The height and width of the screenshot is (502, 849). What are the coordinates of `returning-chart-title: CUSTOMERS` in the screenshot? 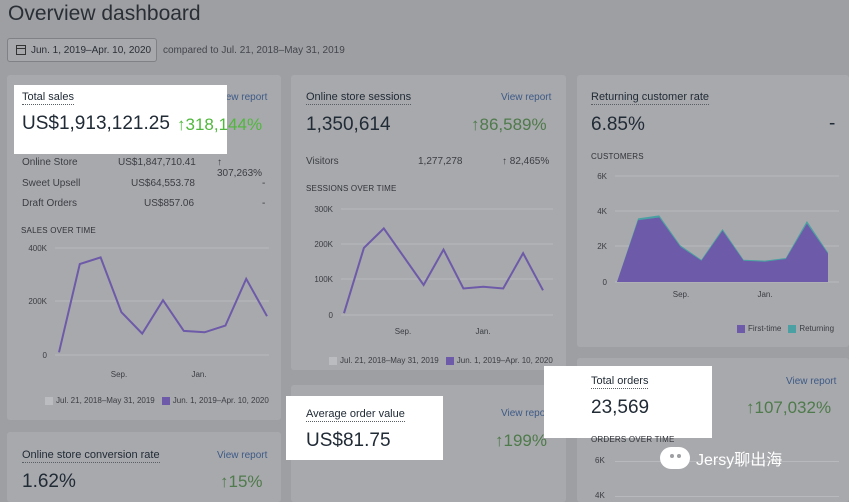 It's located at (617, 156).